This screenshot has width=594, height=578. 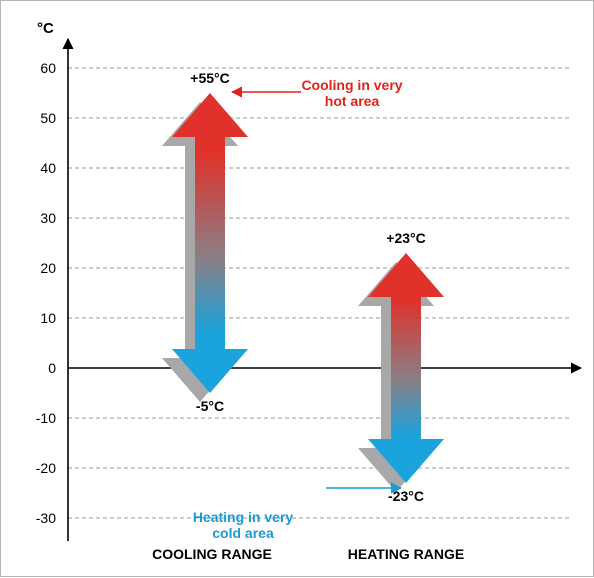 What do you see at coordinates (48, 68) in the screenshot?
I see `y-tick-label: 60` at bounding box center [48, 68].